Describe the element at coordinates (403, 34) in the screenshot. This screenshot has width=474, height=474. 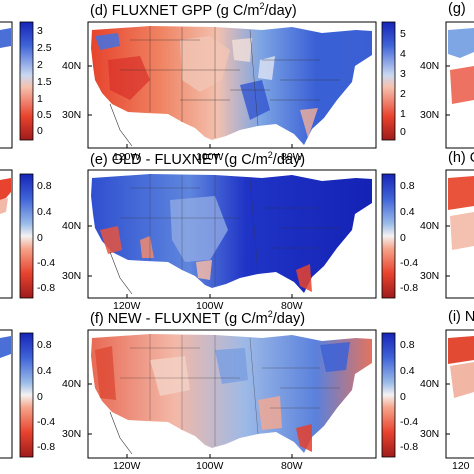
I see `cbar-tick: 5` at that location.